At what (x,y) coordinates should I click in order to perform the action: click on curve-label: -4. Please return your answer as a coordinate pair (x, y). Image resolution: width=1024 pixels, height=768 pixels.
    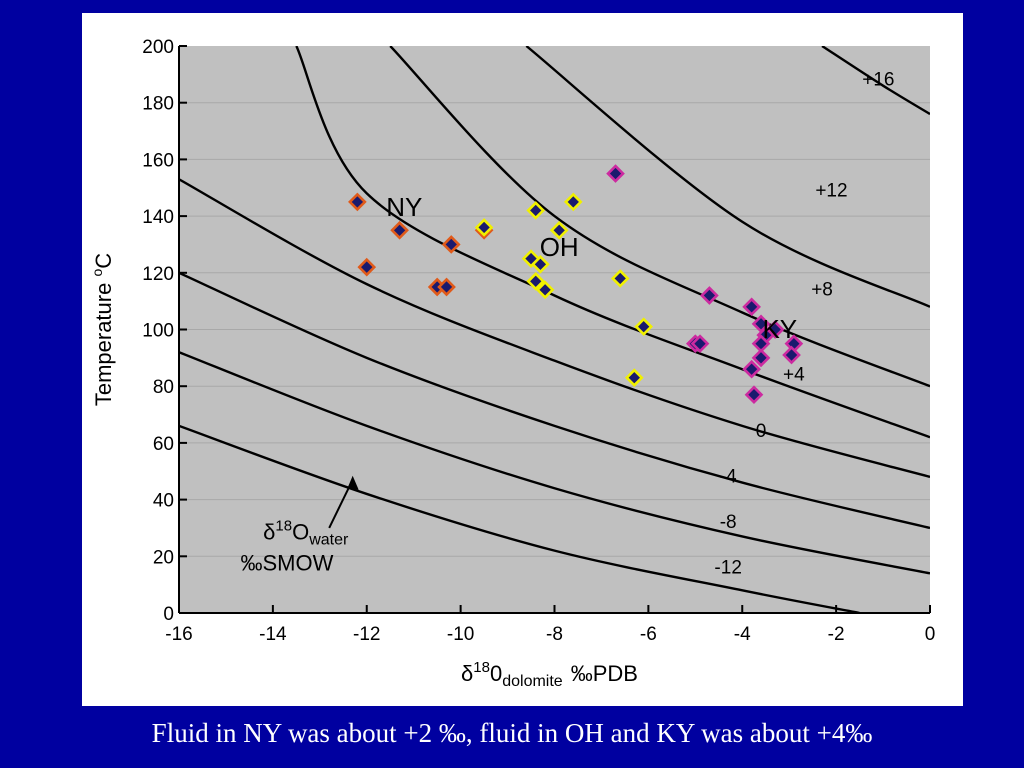
    Looking at the image, I should click on (728, 477).